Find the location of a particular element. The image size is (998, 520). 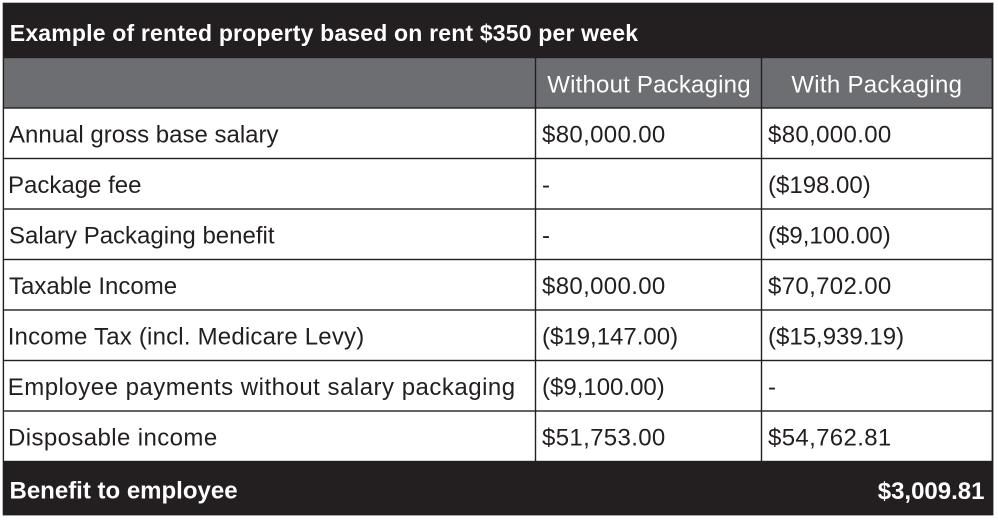

svg-text: Benefit to employee is located at coordinates (124, 491).